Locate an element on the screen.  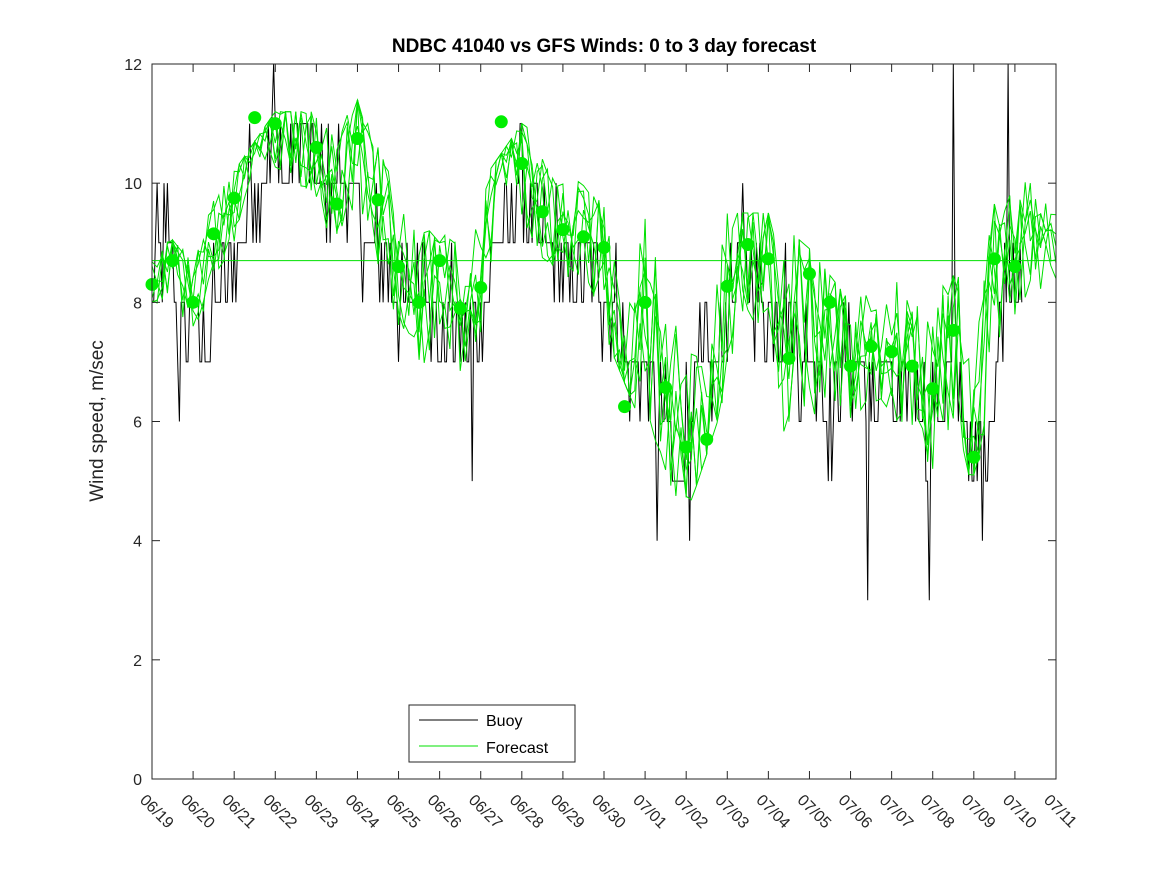
legend-box is located at coordinates (492, 733).